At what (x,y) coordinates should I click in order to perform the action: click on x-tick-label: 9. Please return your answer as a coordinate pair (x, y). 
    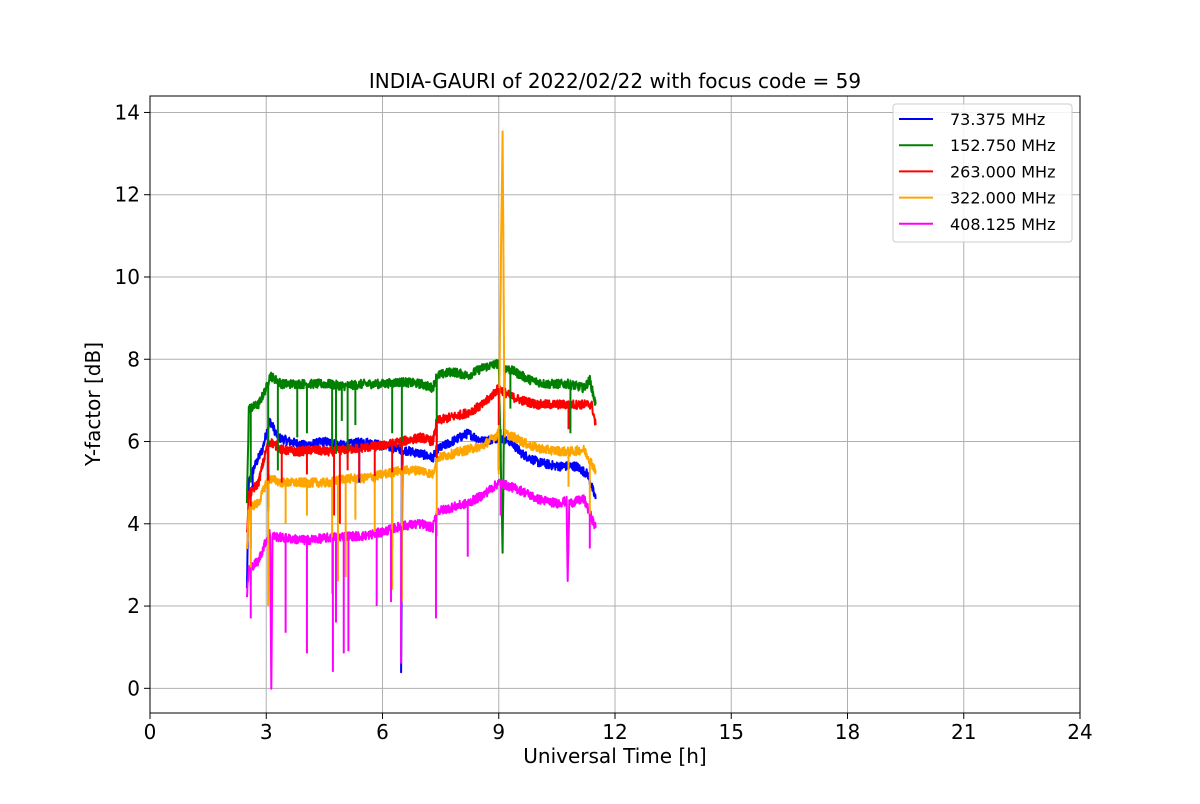
    Looking at the image, I should click on (498, 732).